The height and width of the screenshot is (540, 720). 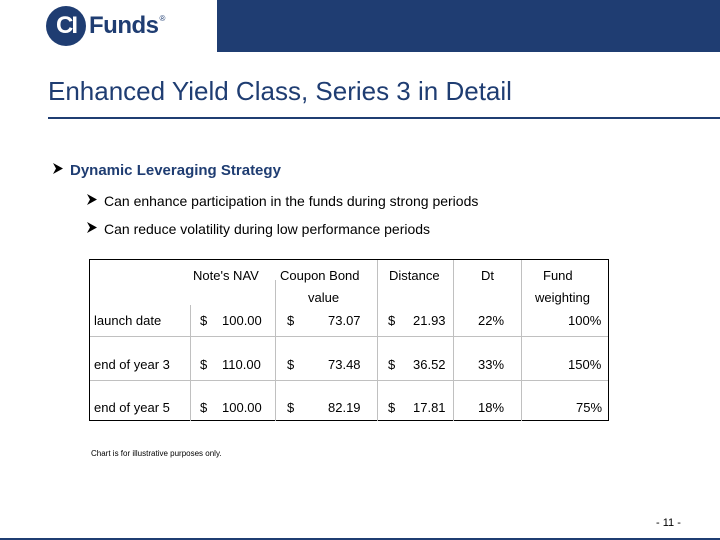 What do you see at coordinates (558, 275) in the screenshot?
I see `header-fund: Fund` at bounding box center [558, 275].